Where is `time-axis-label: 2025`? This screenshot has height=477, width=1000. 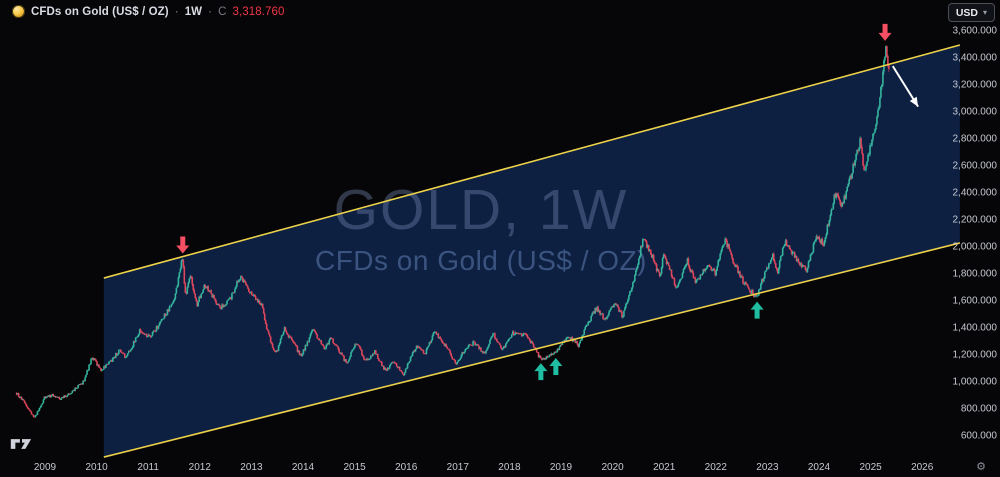 time-axis-label: 2025 is located at coordinates (870, 467).